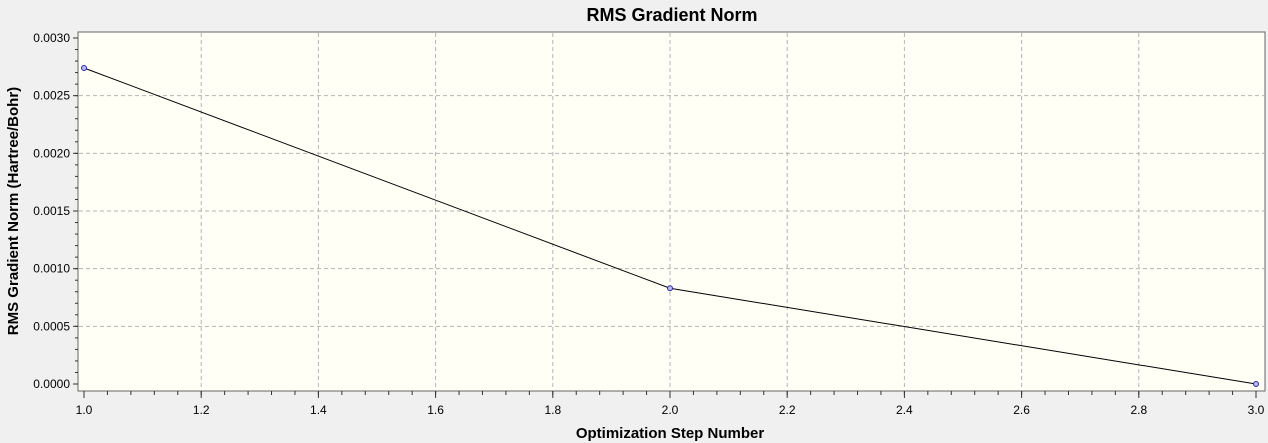 This screenshot has height=443, width=1268. What do you see at coordinates (904, 410) in the screenshot?
I see `x-tick-label: 2.4` at bounding box center [904, 410].